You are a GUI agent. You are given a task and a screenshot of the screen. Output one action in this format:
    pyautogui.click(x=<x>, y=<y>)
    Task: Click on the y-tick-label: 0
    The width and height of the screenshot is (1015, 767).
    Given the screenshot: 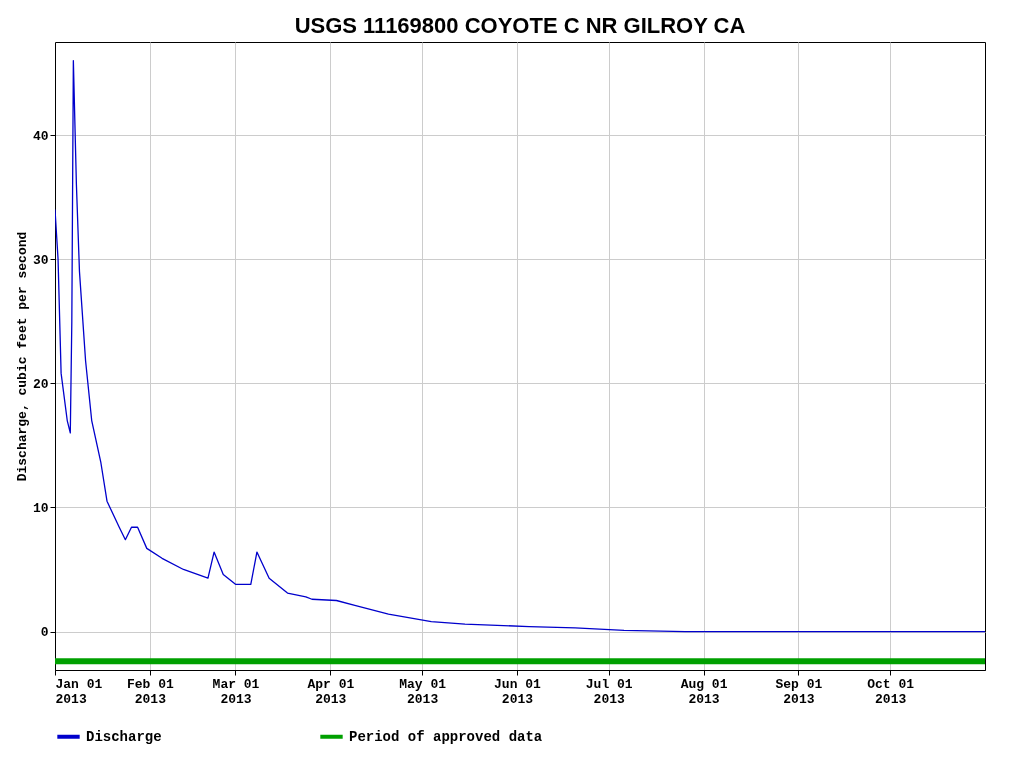 What is the action you would take?
    pyautogui.click(x=44, y=633)
    